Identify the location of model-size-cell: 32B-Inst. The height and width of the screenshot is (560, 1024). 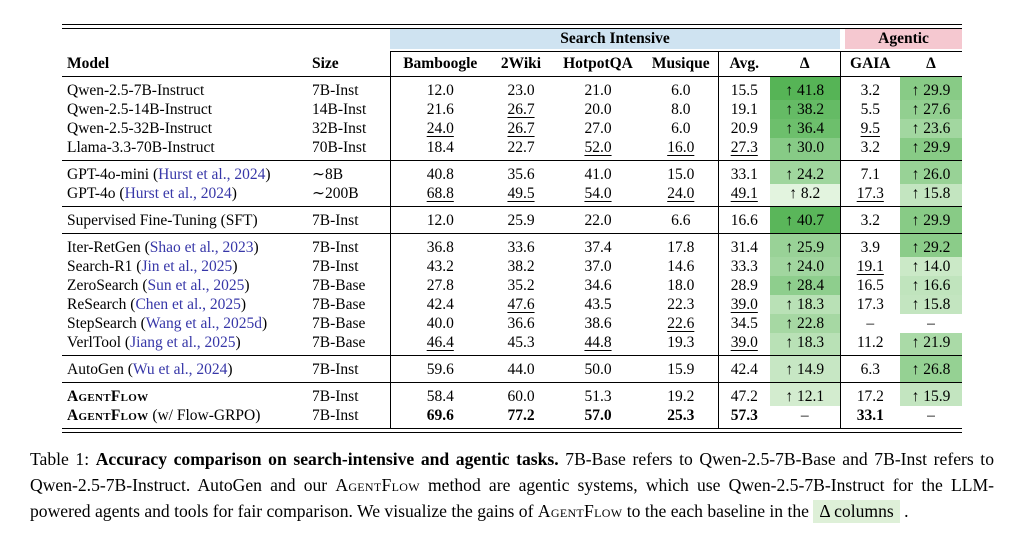
(350, 128).